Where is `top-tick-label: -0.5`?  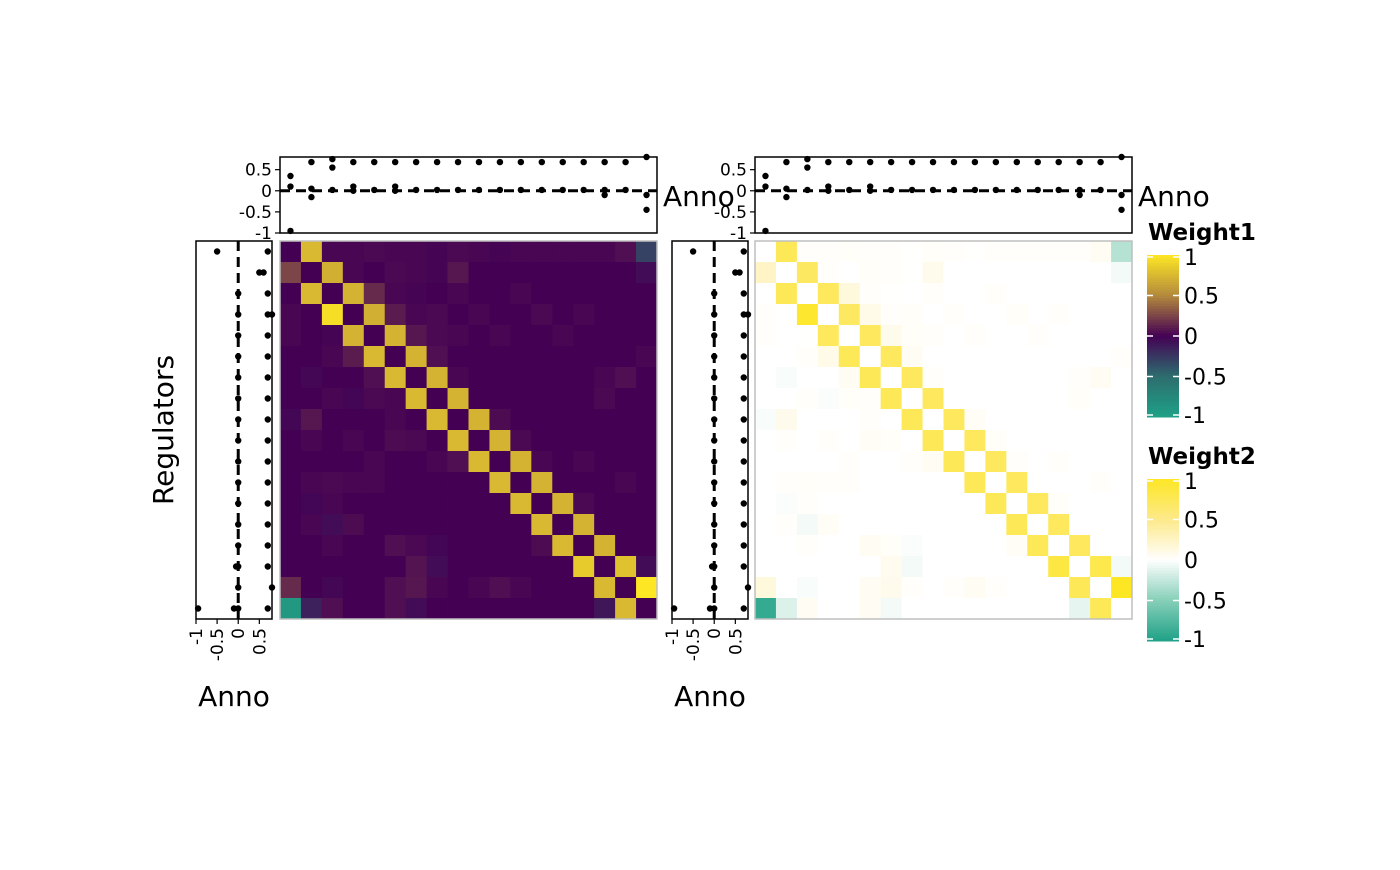 top-tick-label: -0.5 is located at coordinates (255, 213).